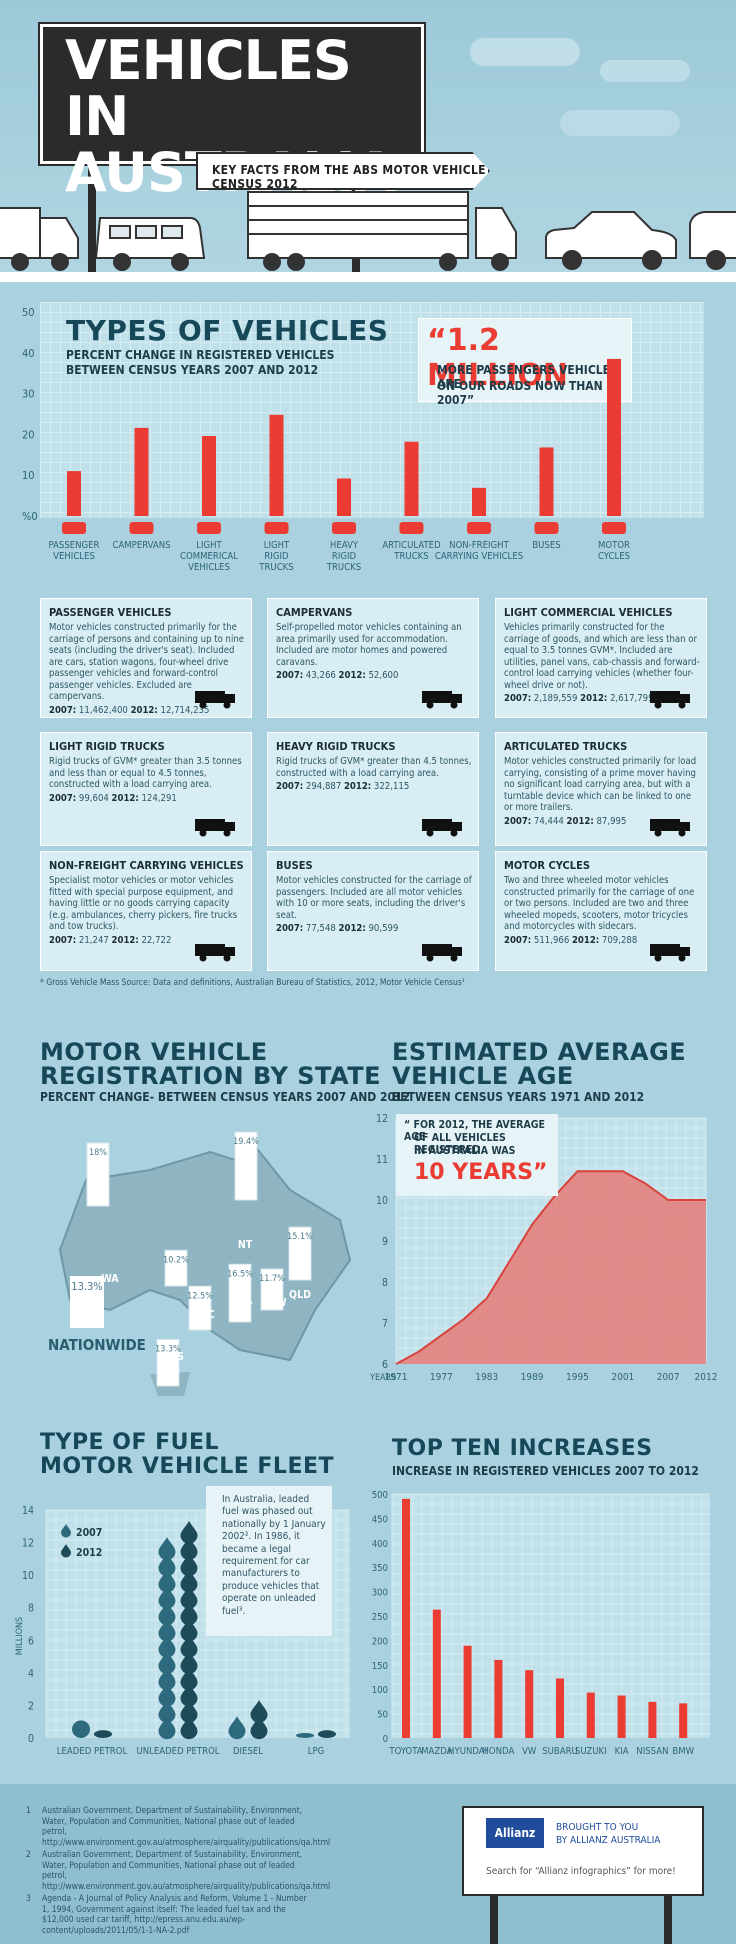 This screenshot has height=1944, width=736. Describe the element at coordinates (20, 1636) in the screenshot. I see `fuel-y-axis-label: MILLIONS` at that location.